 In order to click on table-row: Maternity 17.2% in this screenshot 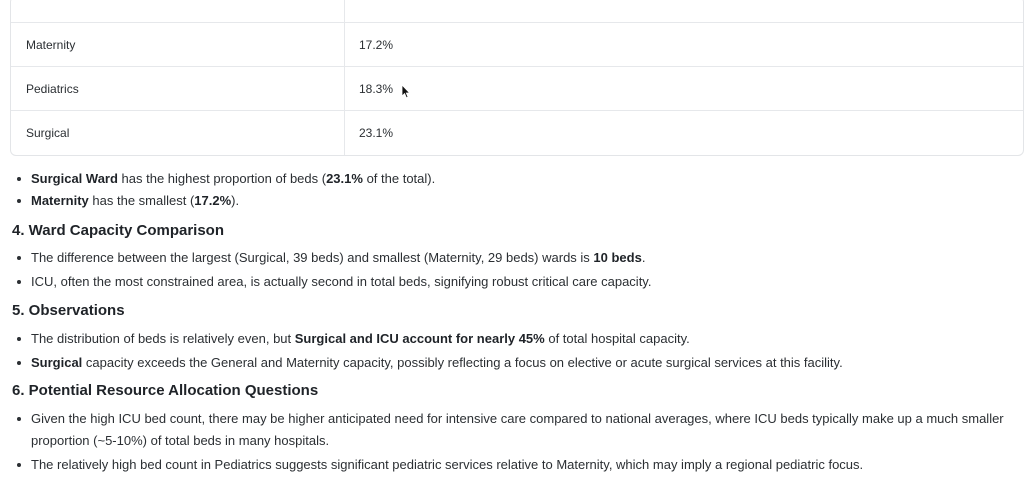, I will do `click(517, 44)`.